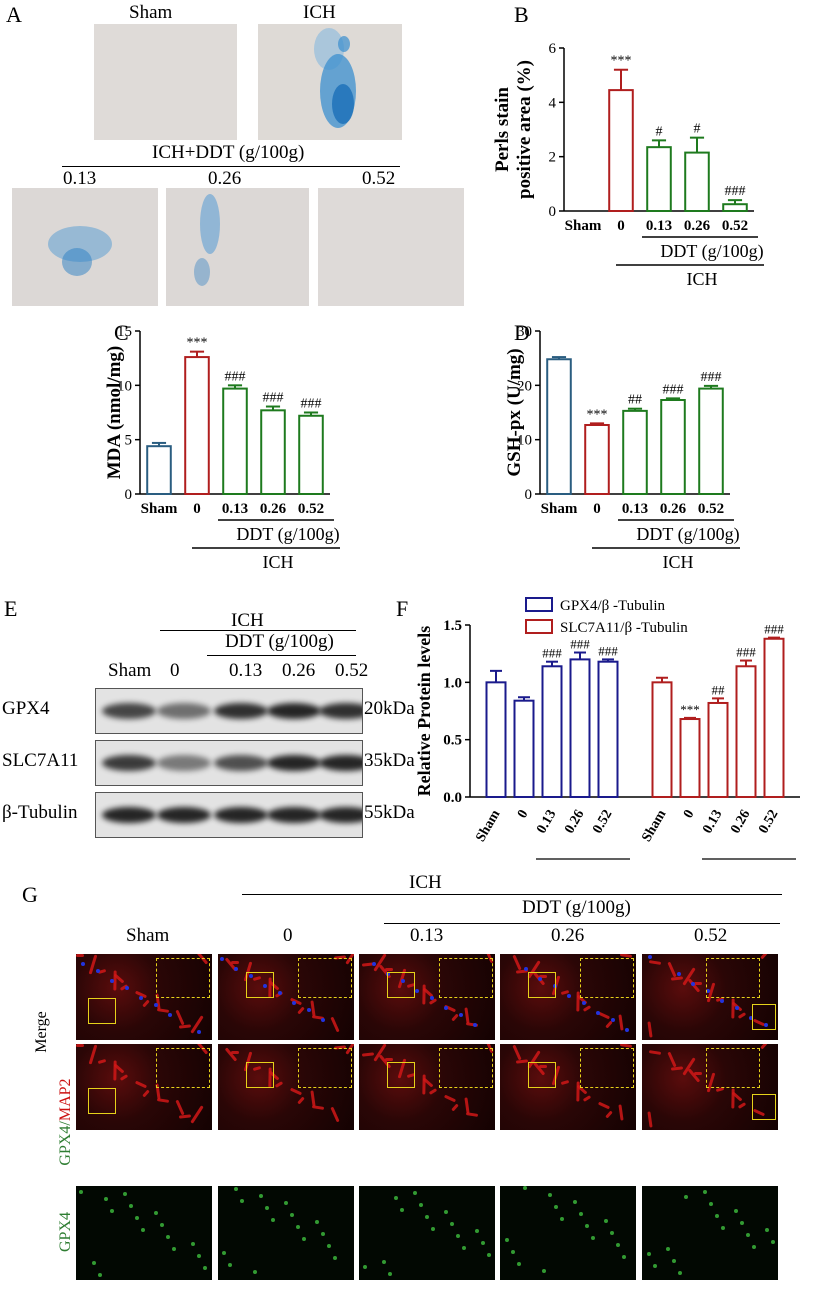  What do you see at coordinates (389, 708) in the screenshot?
I see `blot-size-label: 20kDa` at bounding box center [389, 708].